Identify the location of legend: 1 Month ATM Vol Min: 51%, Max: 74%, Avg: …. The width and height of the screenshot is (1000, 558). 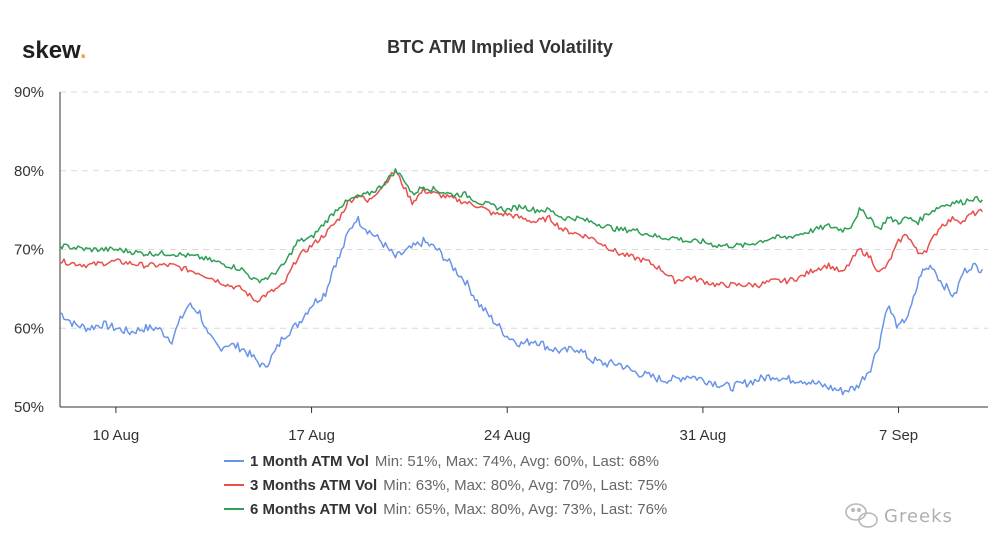
(445, 485).